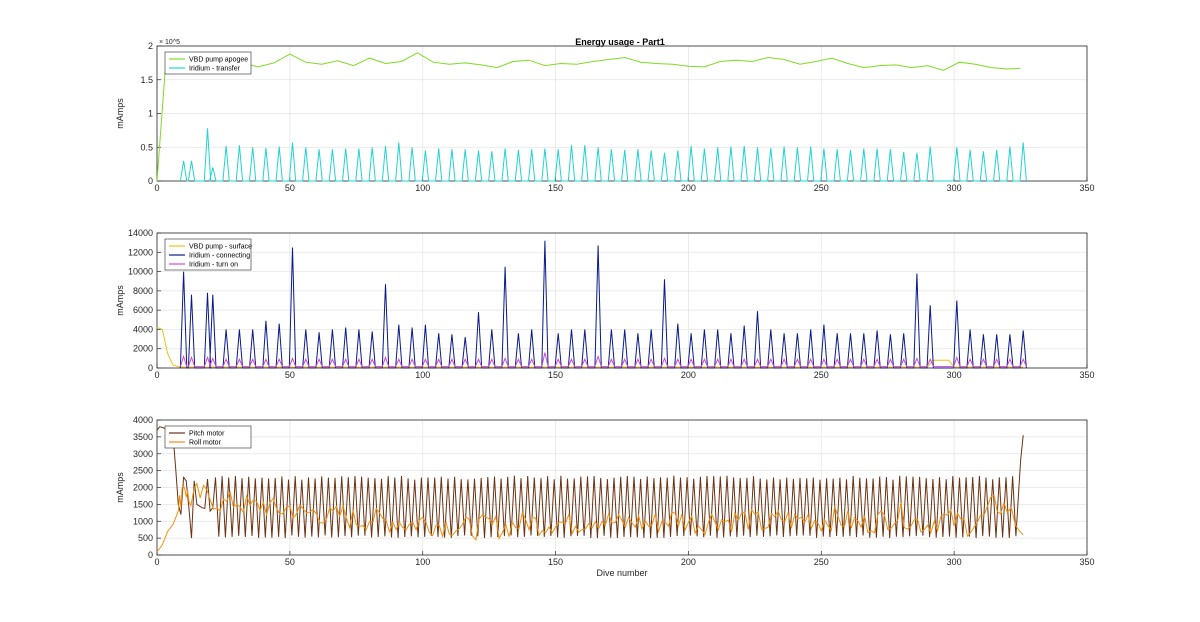  I want to click on y-exponent-label: × 10^5, so click(169, 42).